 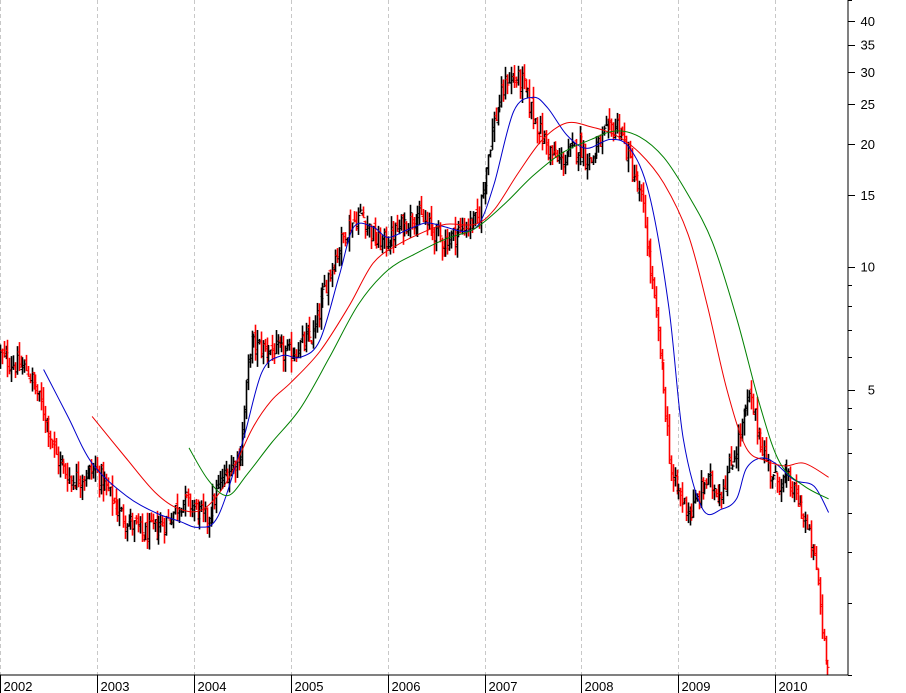 What do you see at coordinates (868, 104) in the screenshot?
I see `y-tick-label: 25` at bounding box center [868, 104].